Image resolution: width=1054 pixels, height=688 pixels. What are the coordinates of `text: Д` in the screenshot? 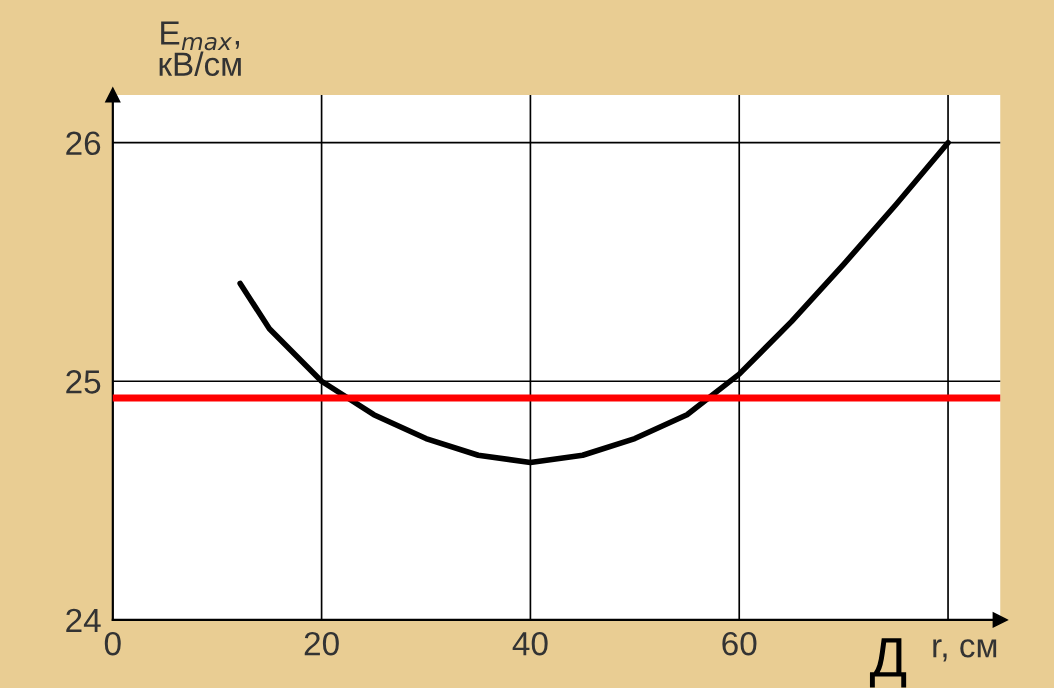 It's located at (888, 663).